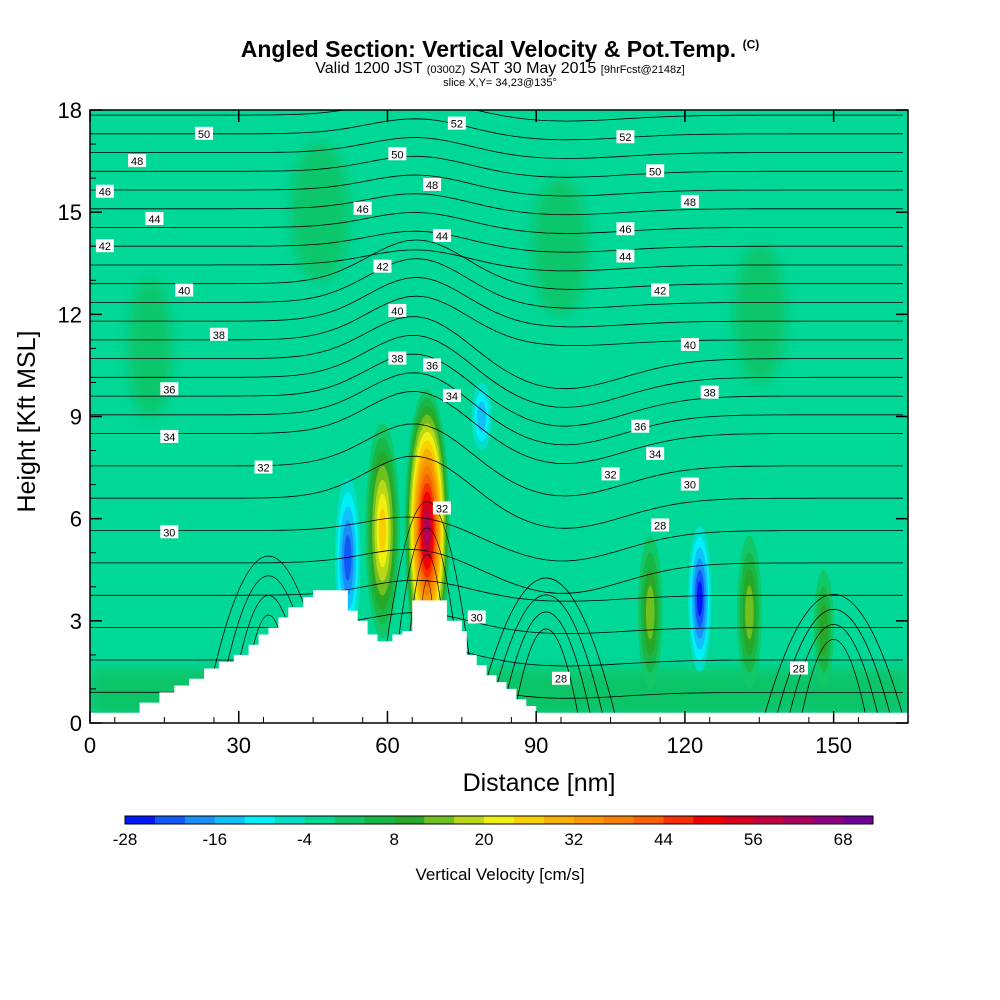 This screenshot has width=1000, height=1000. I want to click on subtitle-utc: (0300Z), so click(446, 70).